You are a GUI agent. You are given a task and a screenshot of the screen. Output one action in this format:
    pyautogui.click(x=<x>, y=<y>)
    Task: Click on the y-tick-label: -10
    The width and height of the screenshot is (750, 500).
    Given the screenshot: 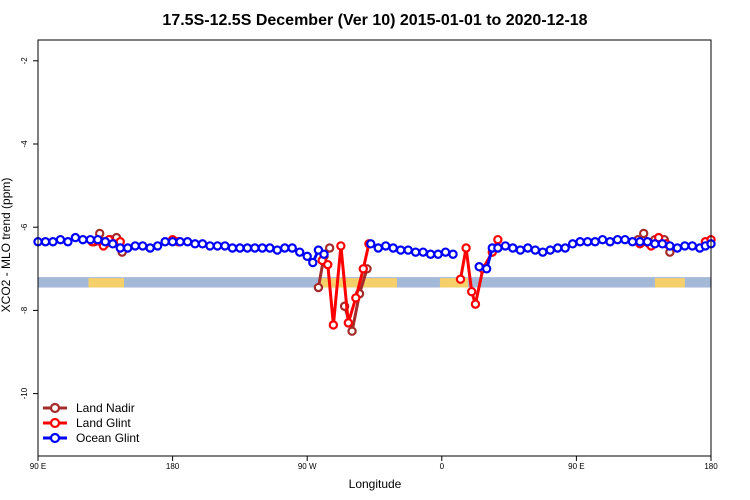 What is the action you would take?
    pyautogui.click(x=24, y=393)
    